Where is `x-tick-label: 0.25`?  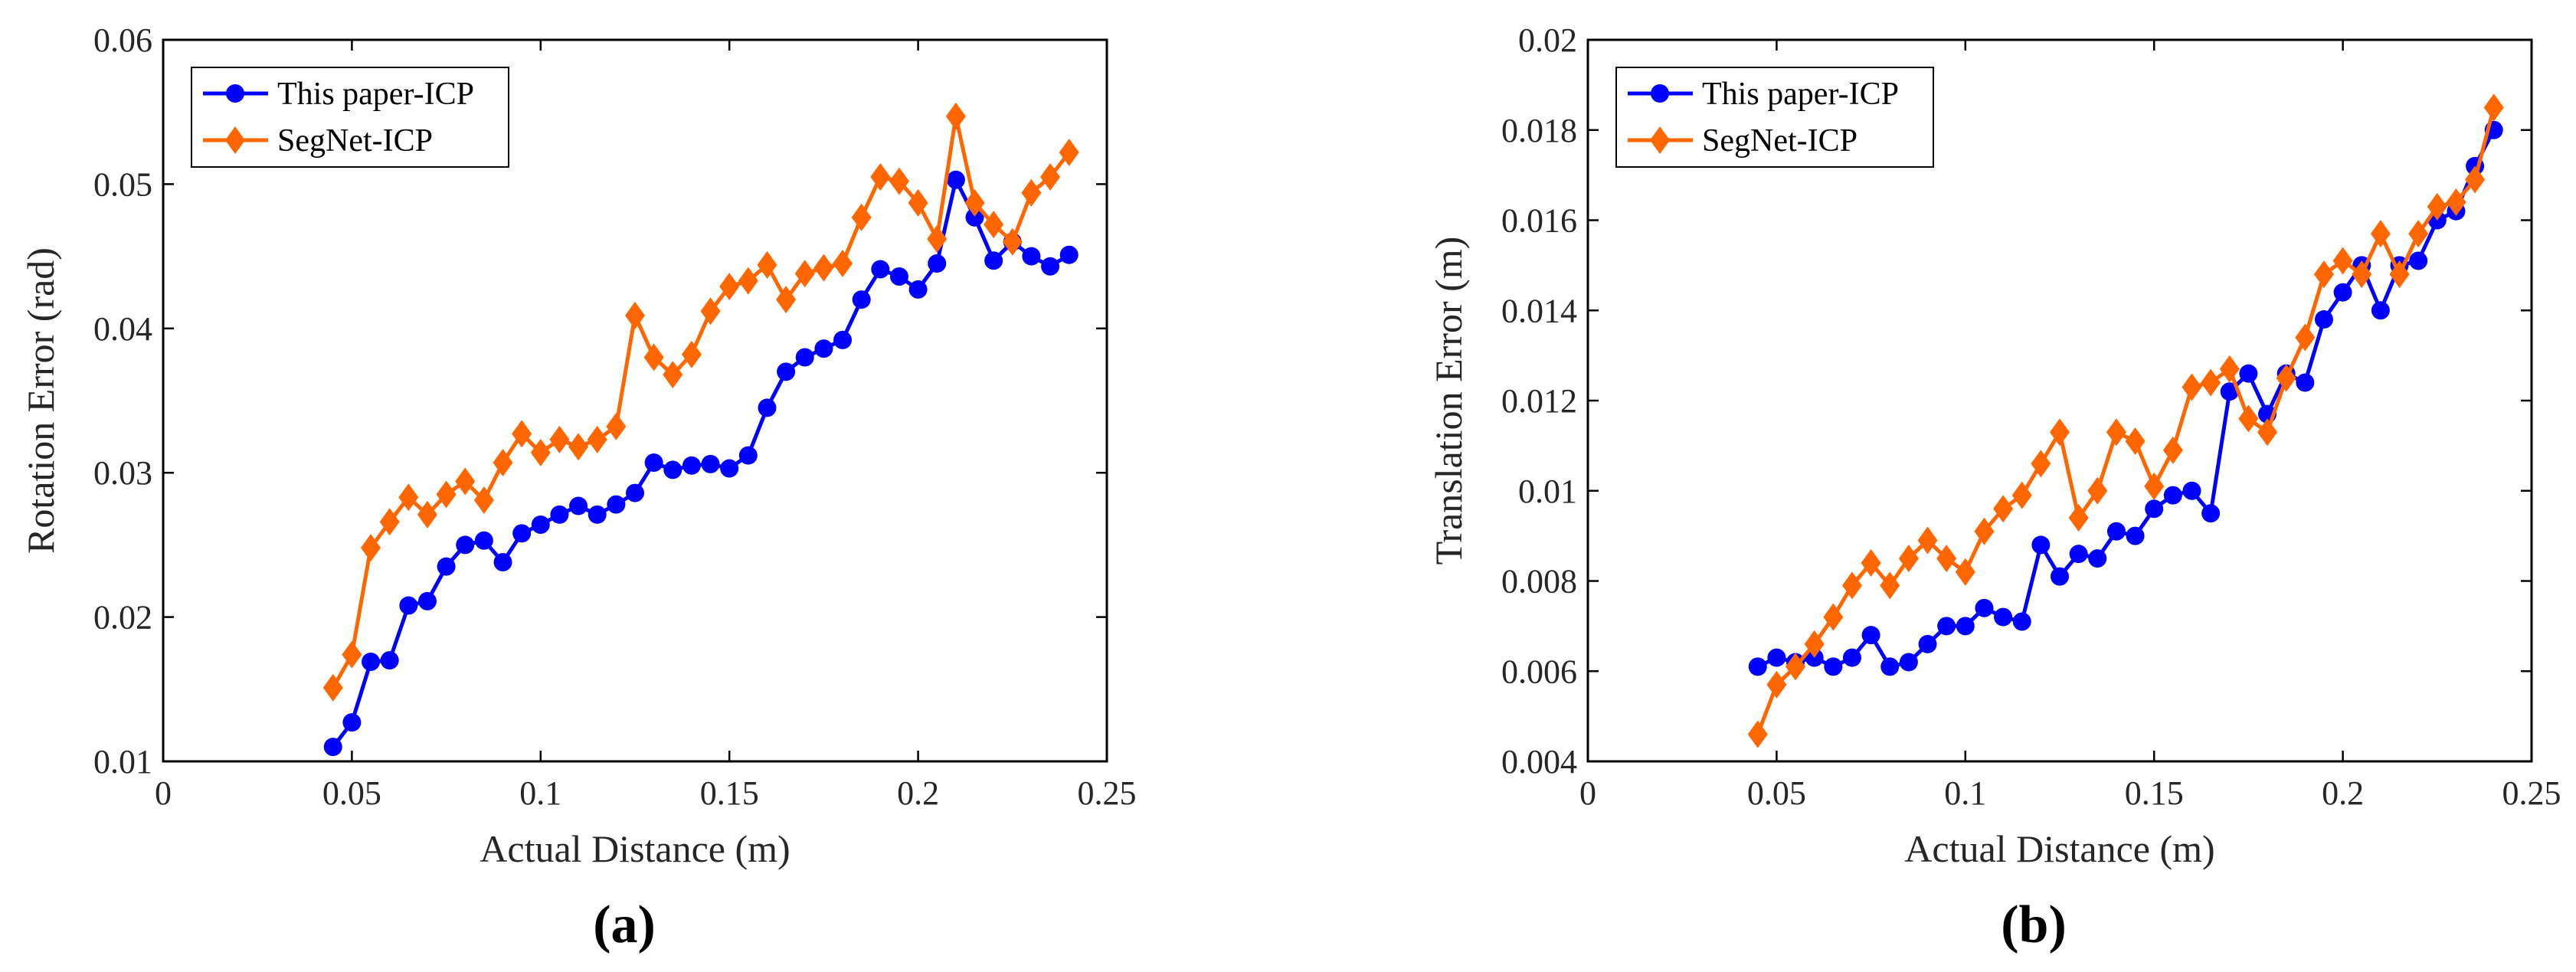 x-tick-label: 0.25 is located at coordinates (1107, 793).